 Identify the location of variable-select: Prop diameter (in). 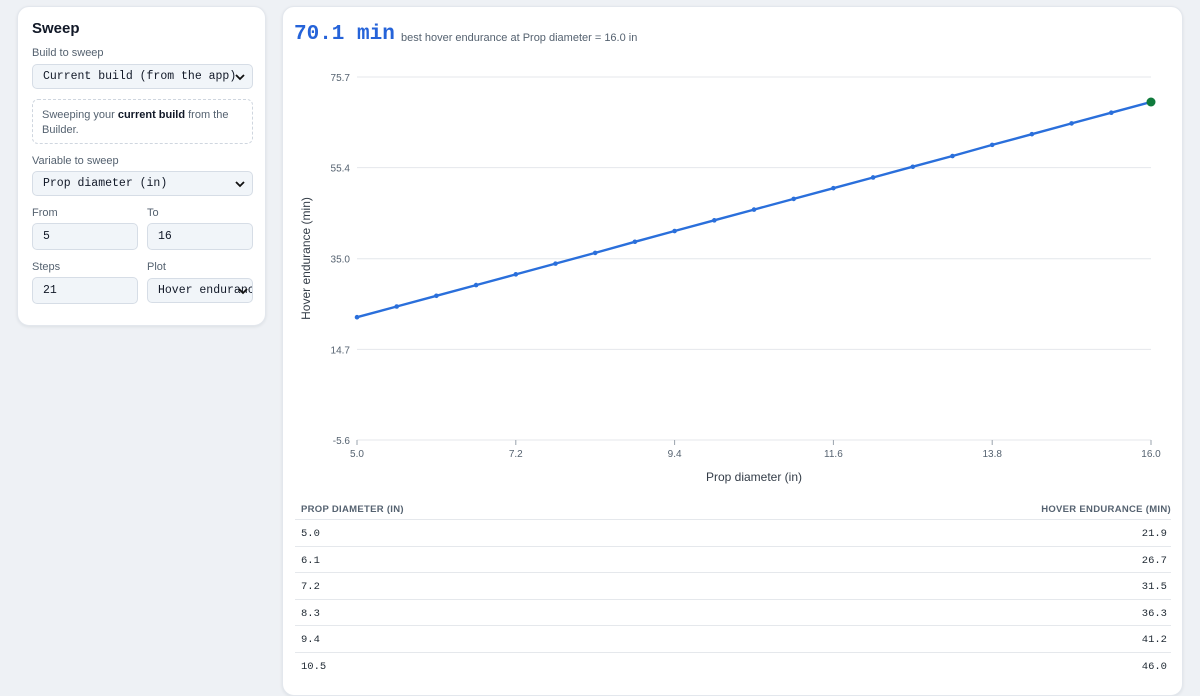
(142, 183).